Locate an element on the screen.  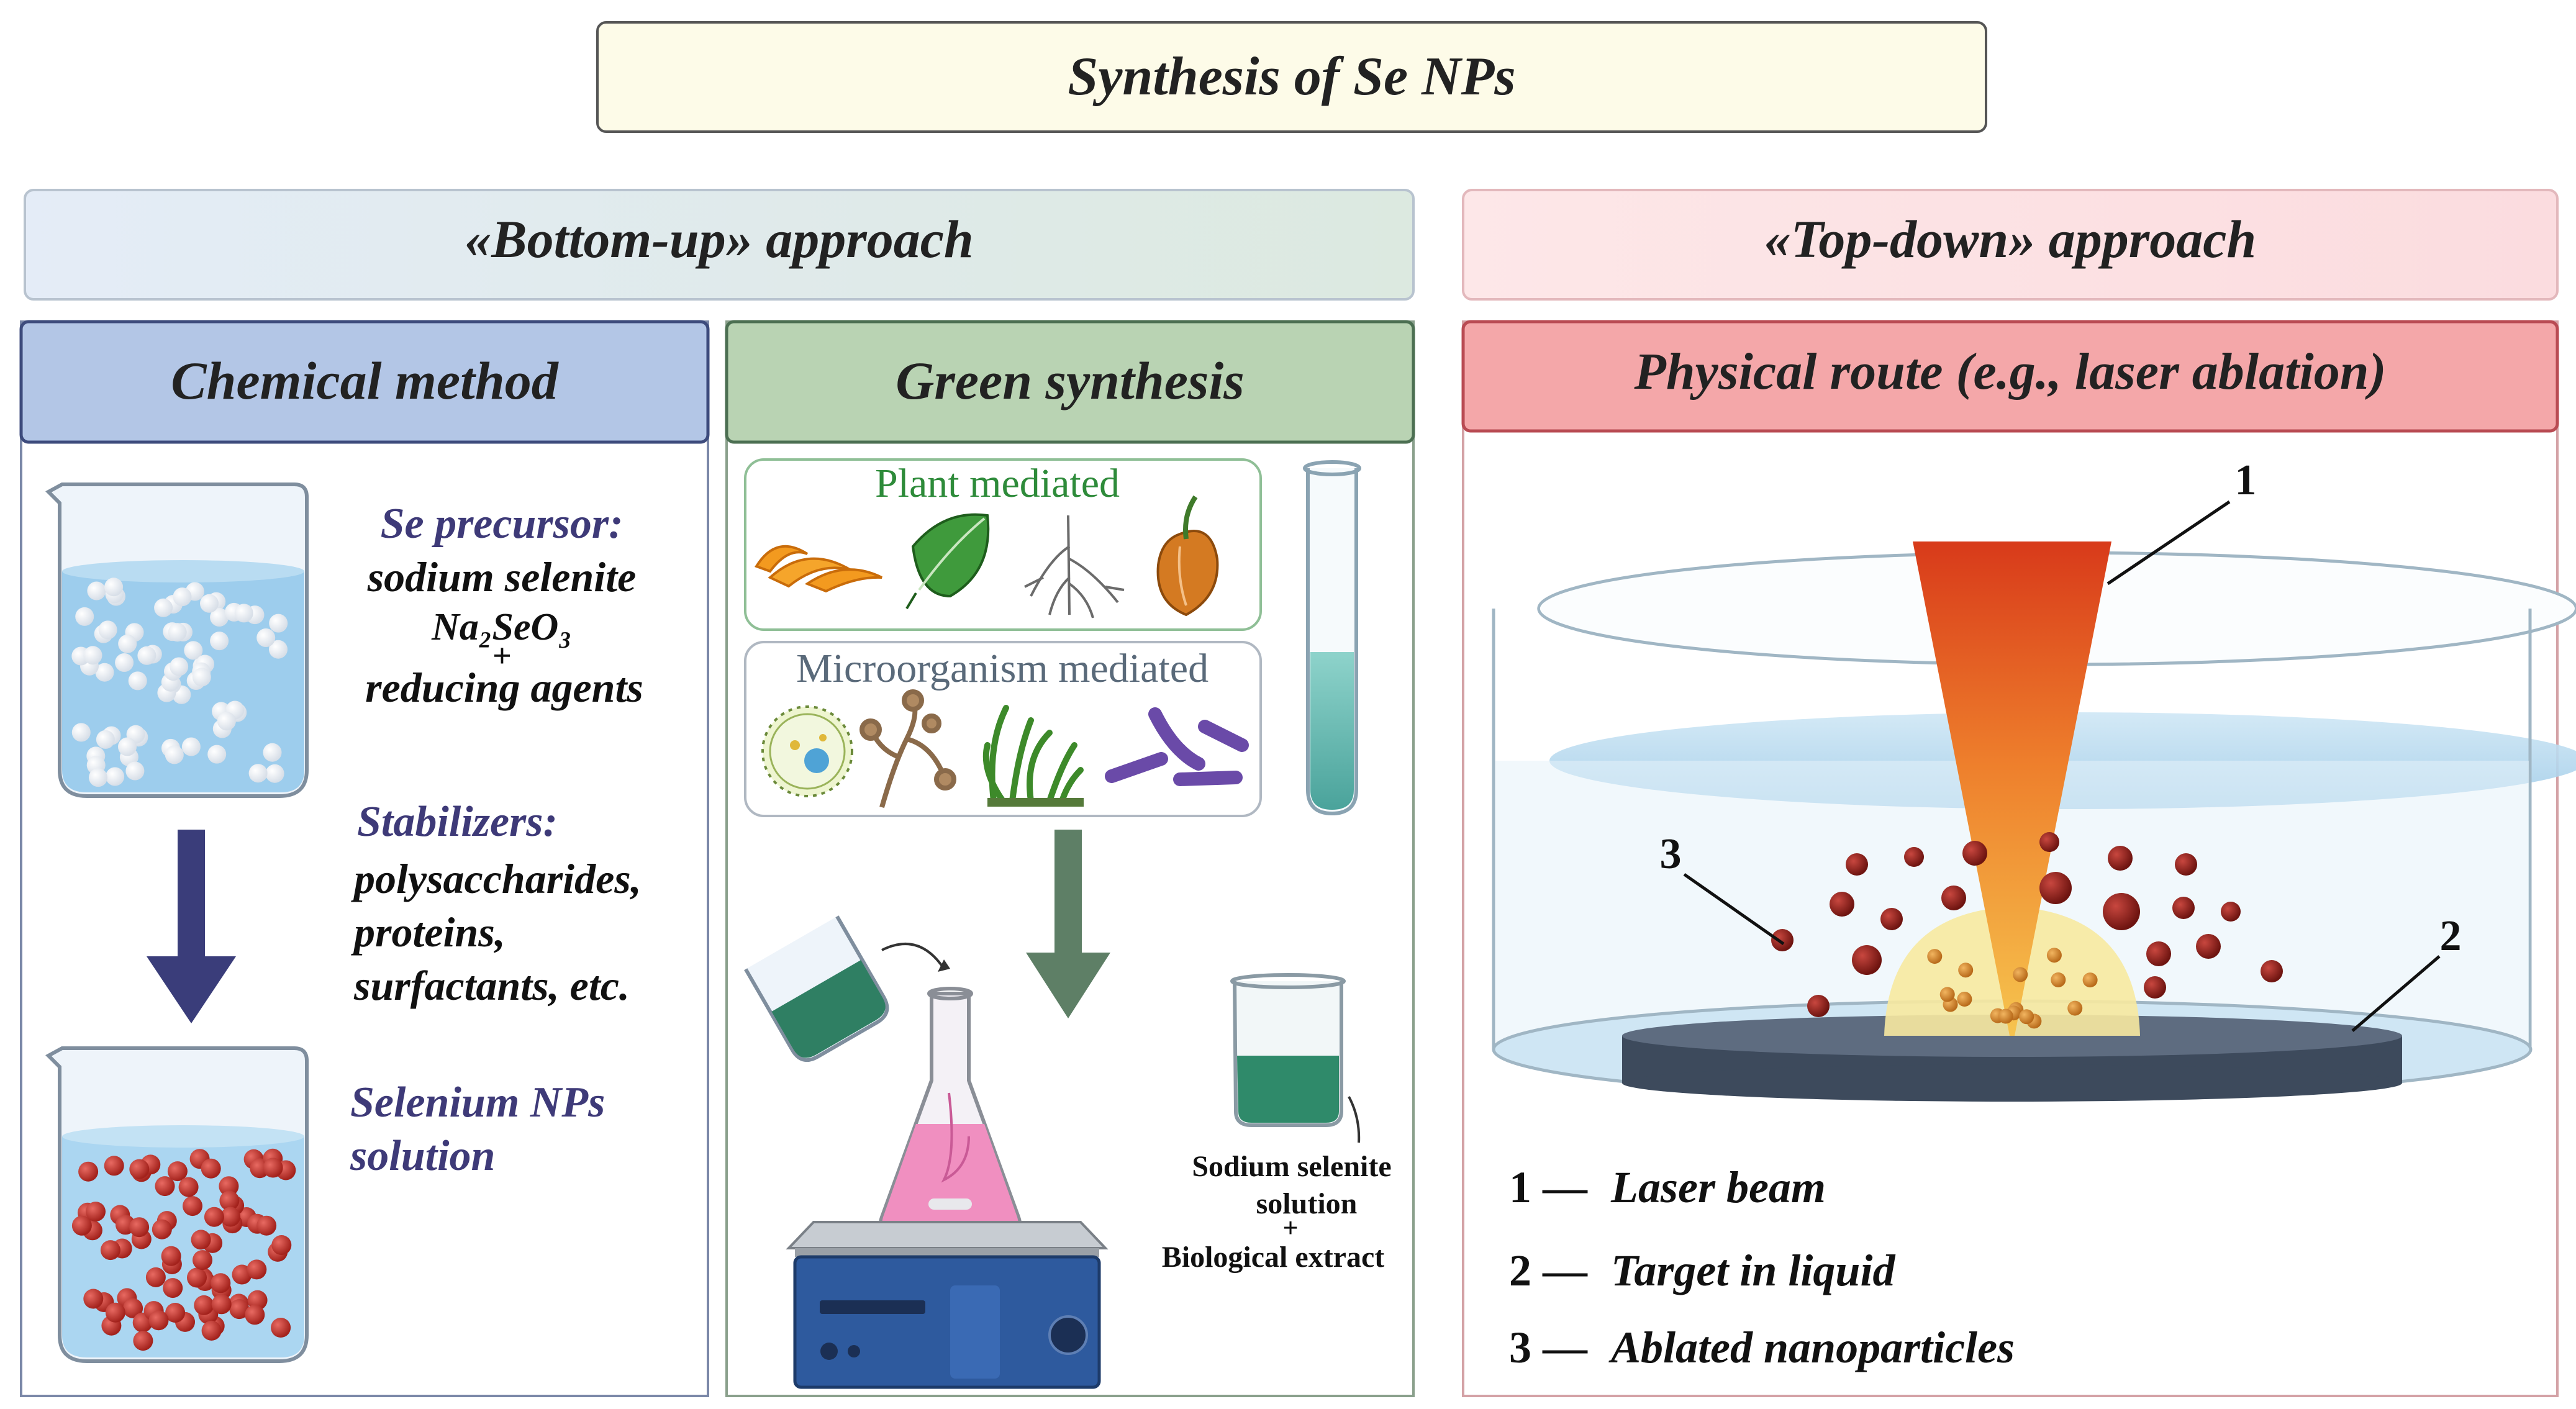
product-line-2: solution is located at coordinates (422, 1156).